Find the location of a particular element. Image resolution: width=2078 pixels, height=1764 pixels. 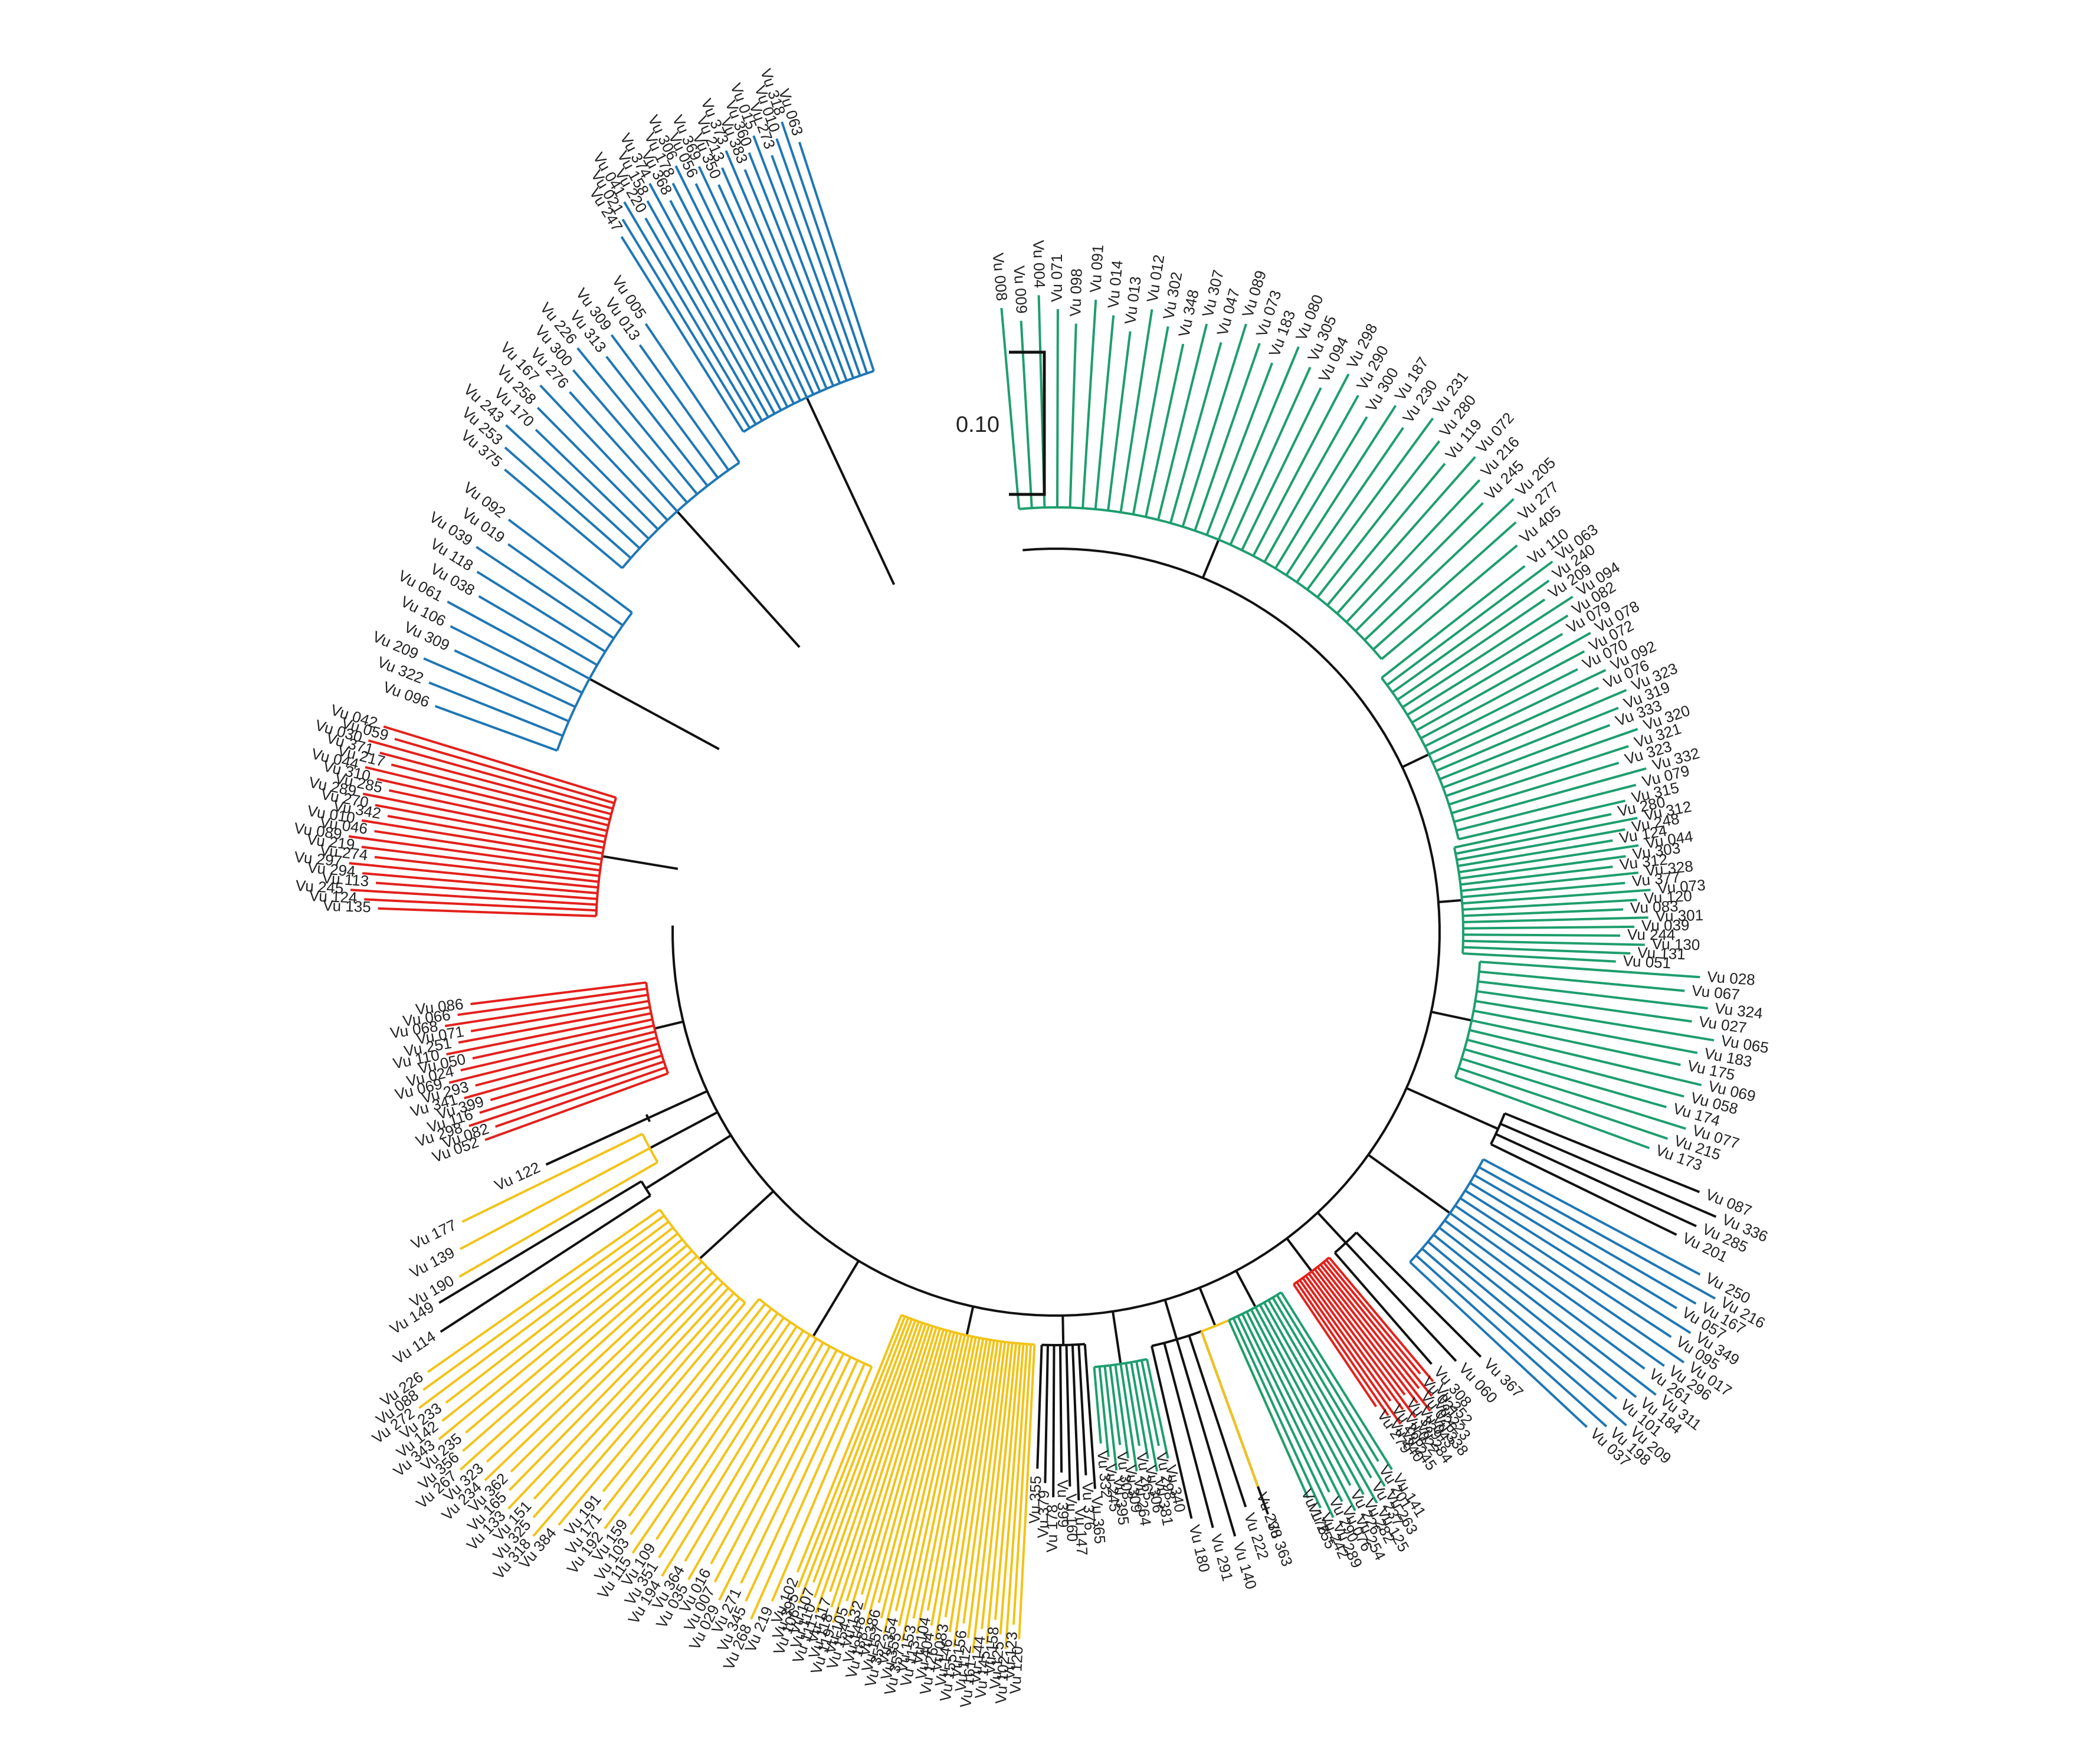

leaf-label: Vu 178 is located at coordinates (1052, 1528).